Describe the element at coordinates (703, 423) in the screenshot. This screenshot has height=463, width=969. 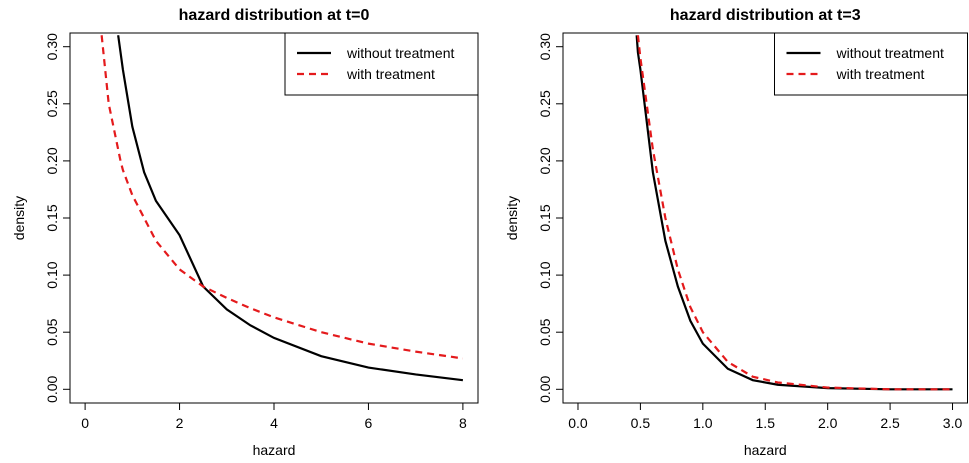
I see `x-tick-label: 1.0` at that location.